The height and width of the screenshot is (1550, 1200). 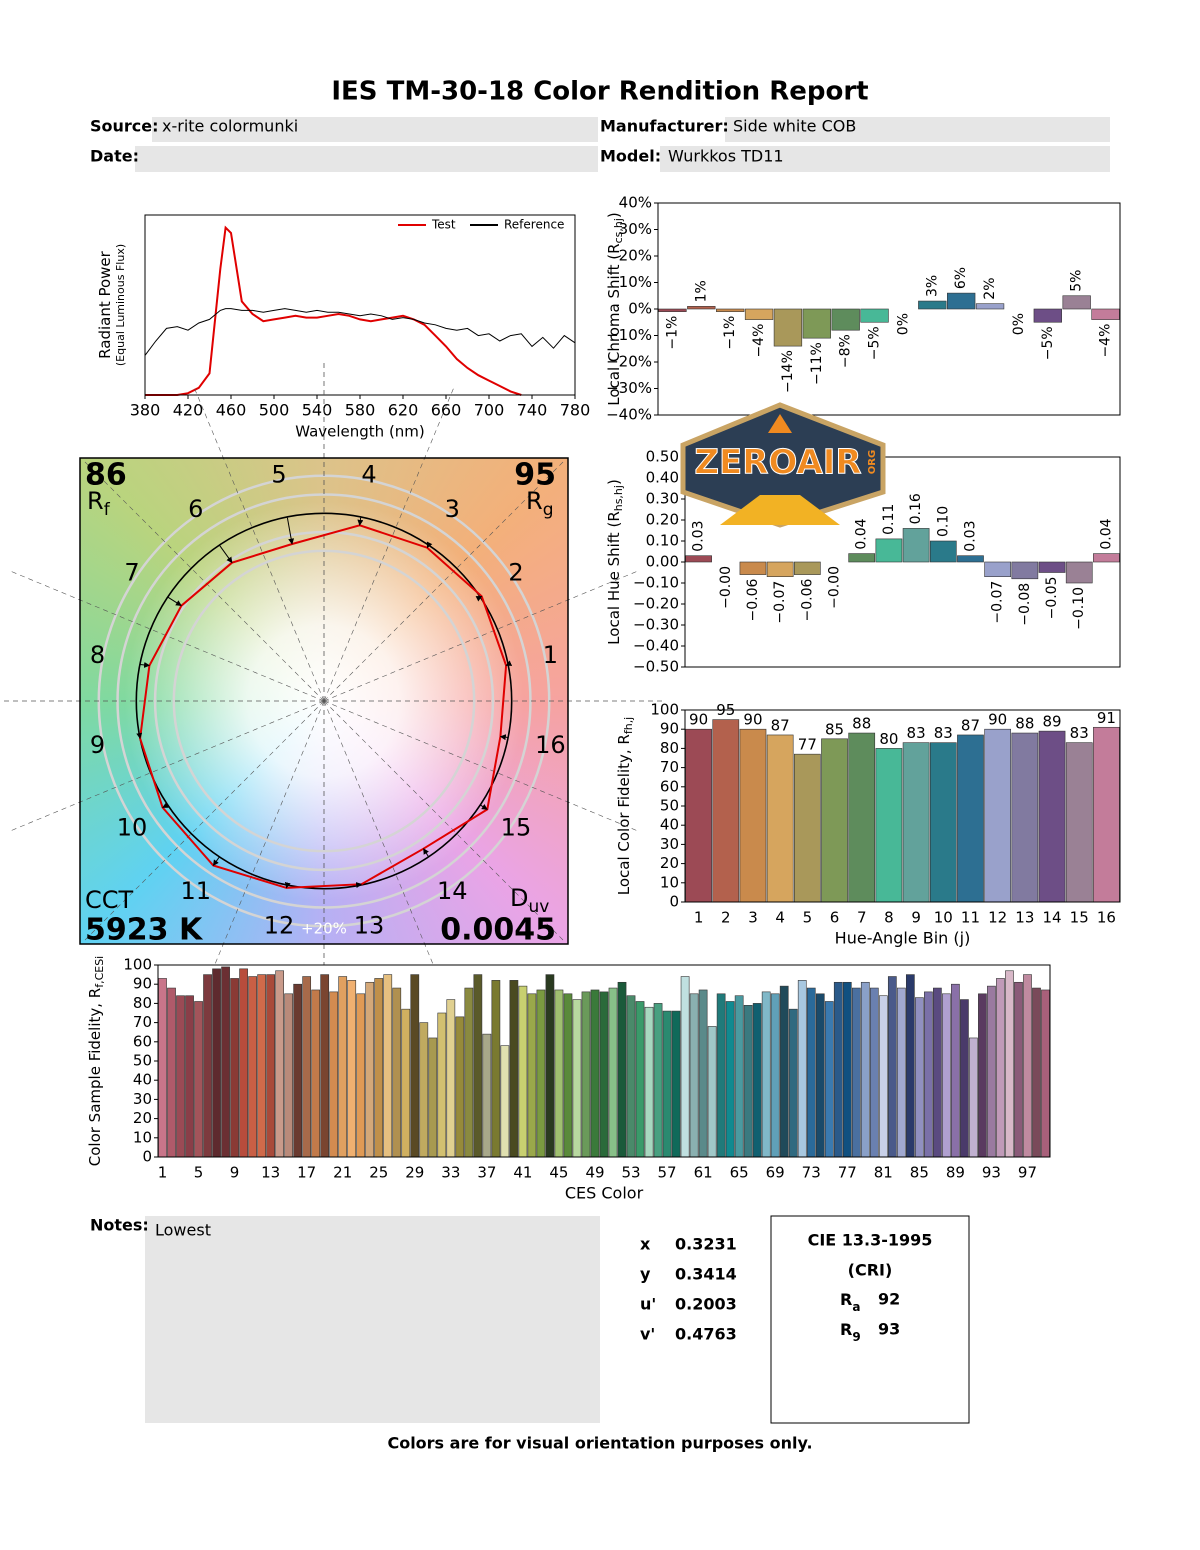 I want to click on y-tick-label: −0.40, so click(x=656, y=646).